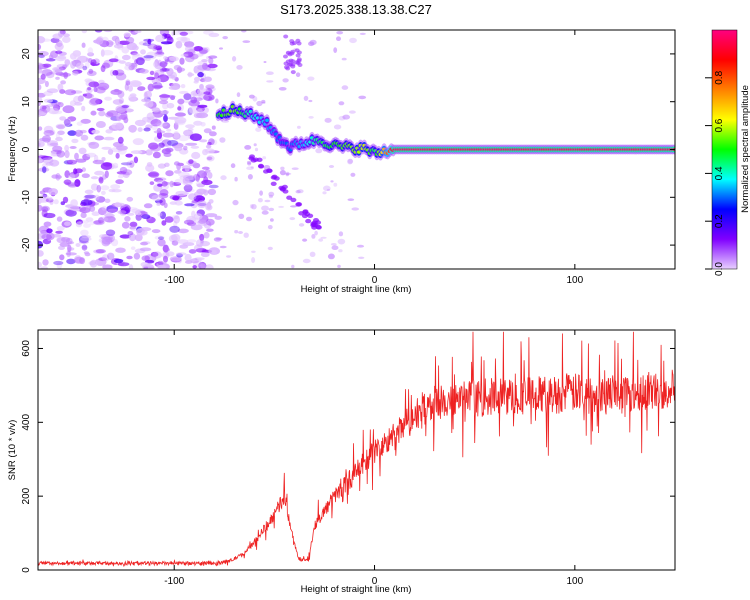  I want to click on y-tick-label: 20, so click(26, 54).